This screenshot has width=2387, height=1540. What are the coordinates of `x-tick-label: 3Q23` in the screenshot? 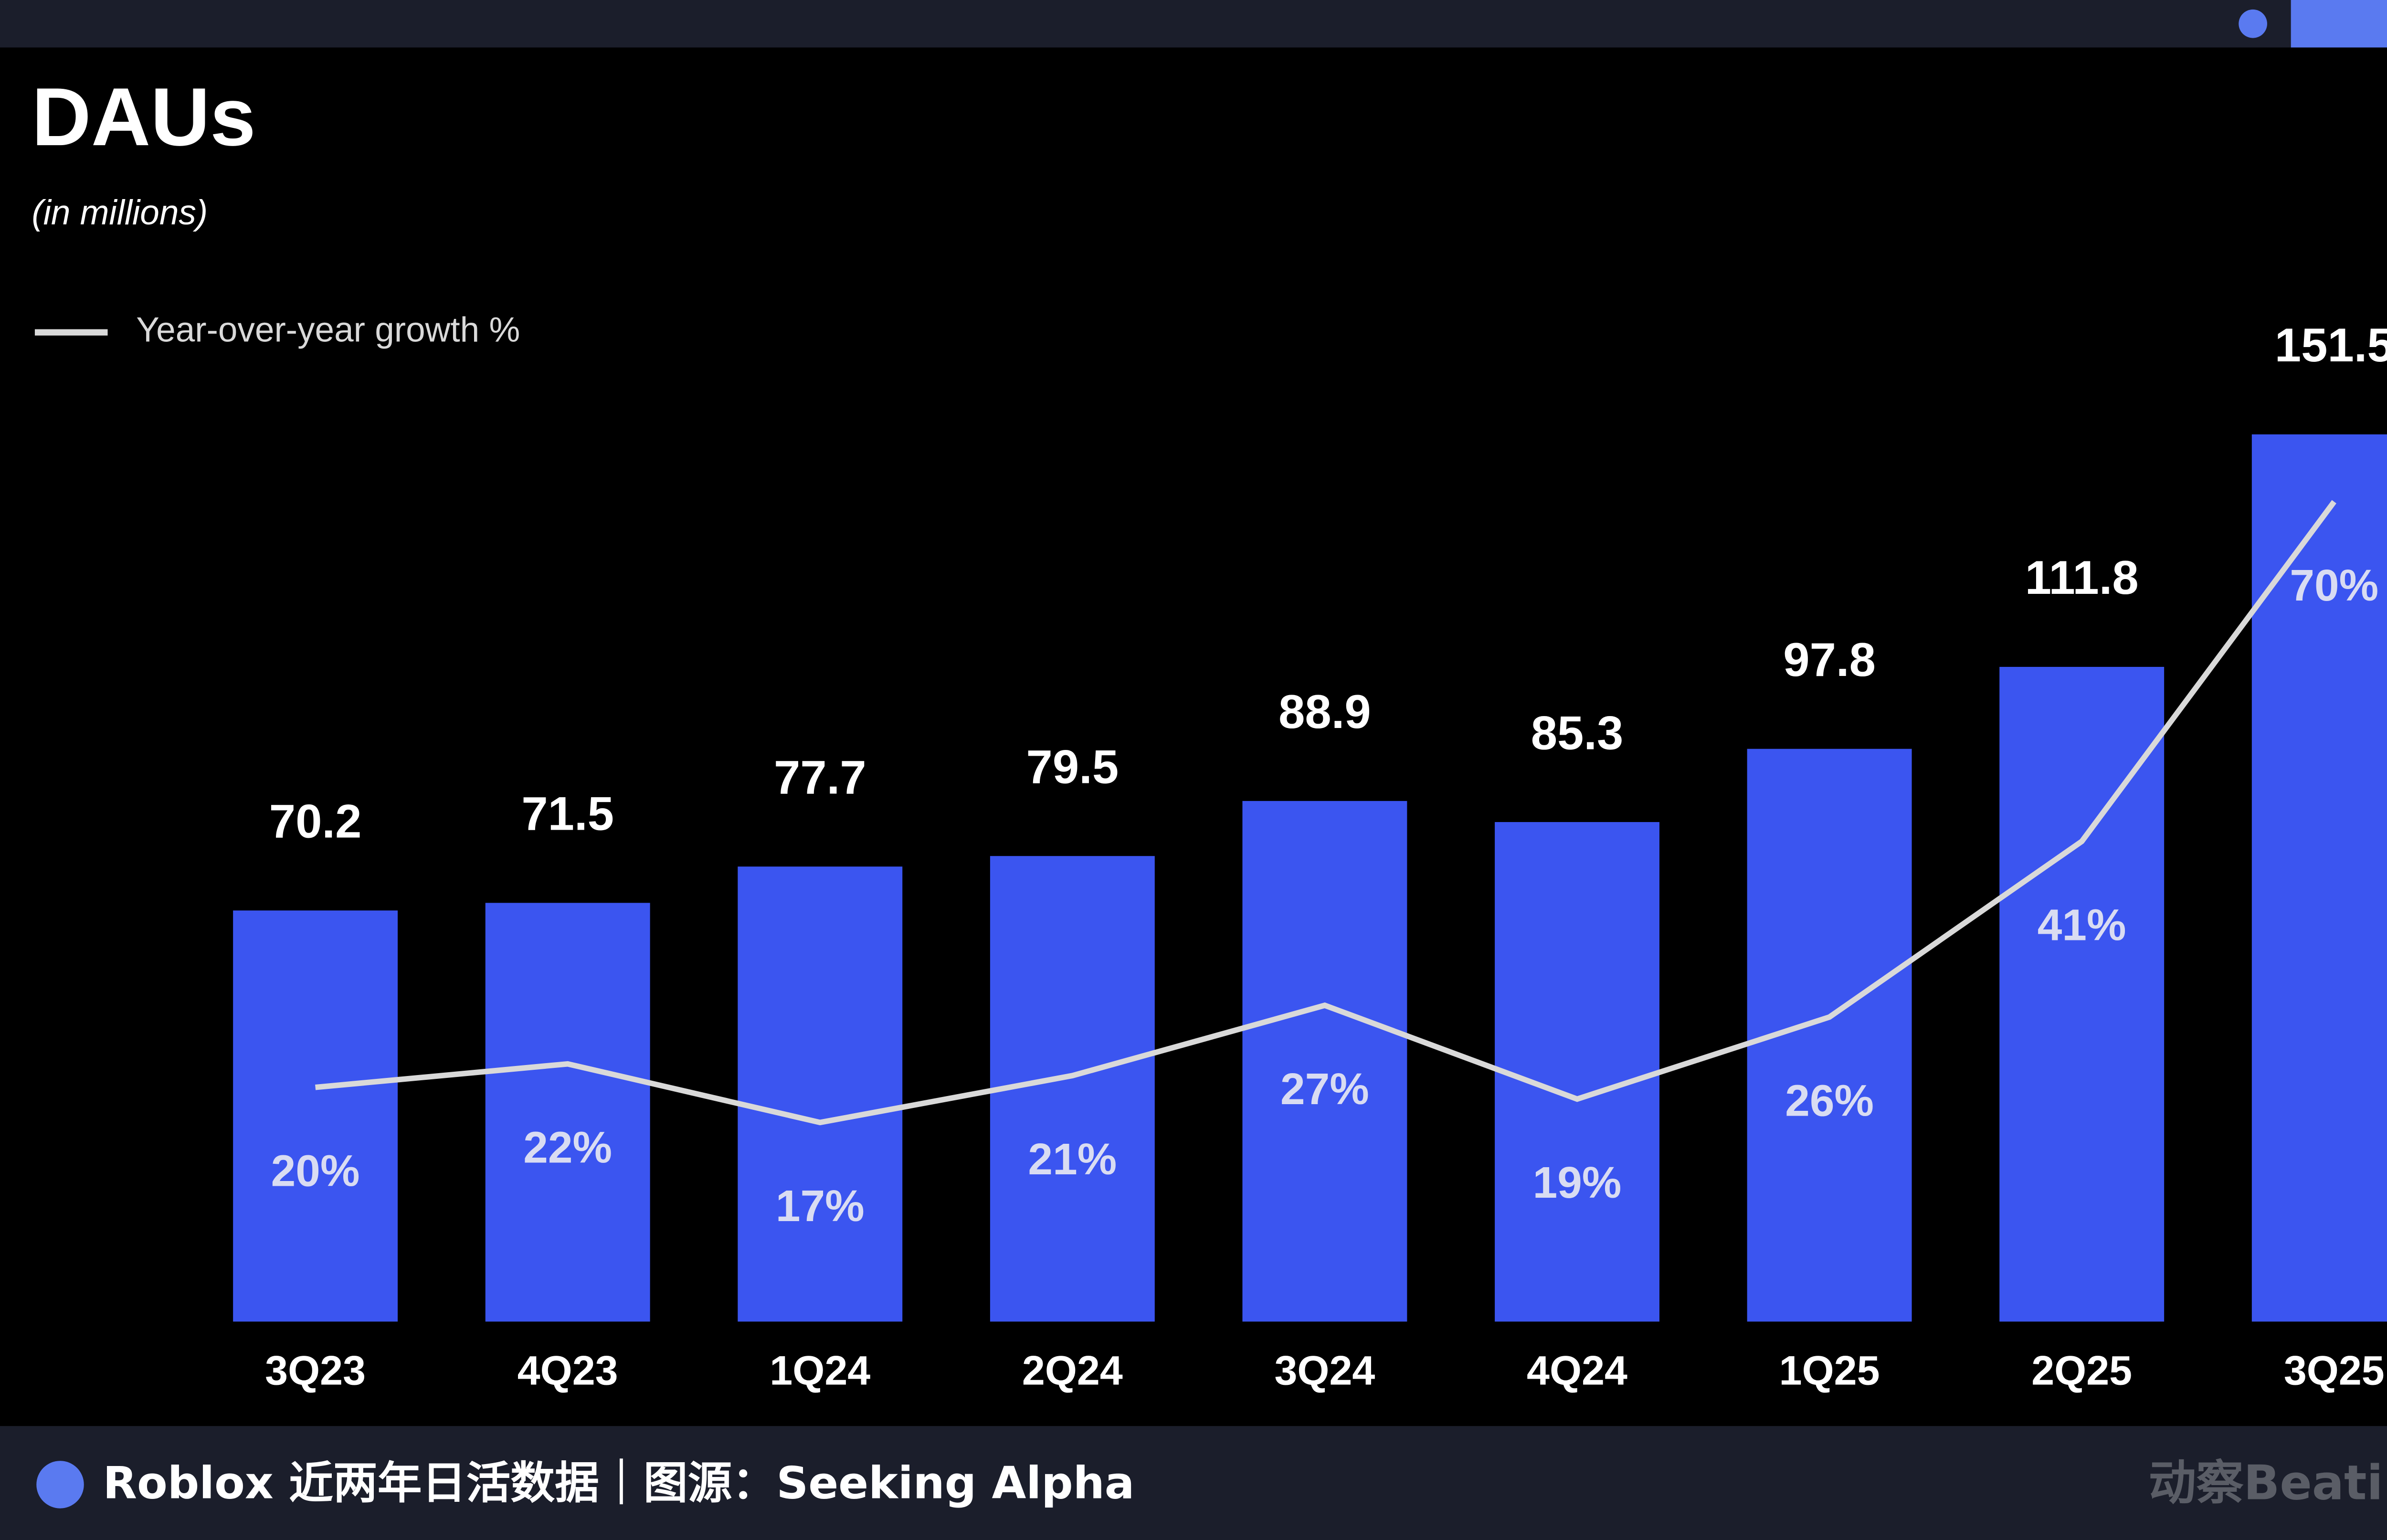 It's located at (315, 1371).